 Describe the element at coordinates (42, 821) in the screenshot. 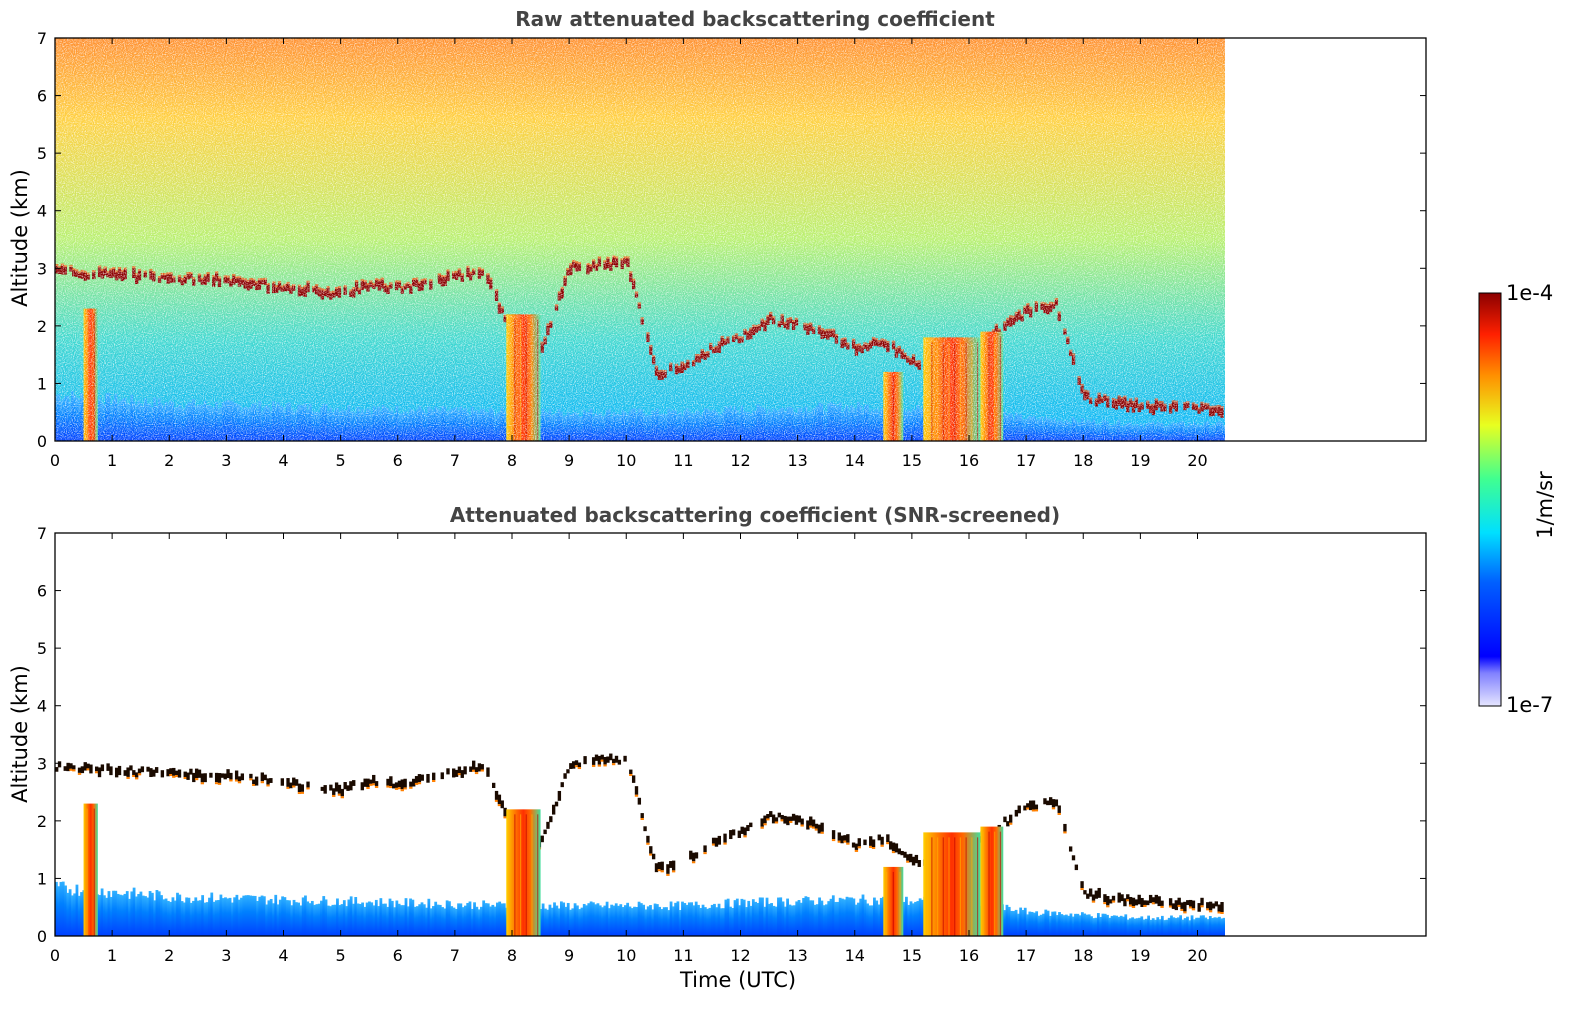

I see `y-tick-label: 2` at that location.